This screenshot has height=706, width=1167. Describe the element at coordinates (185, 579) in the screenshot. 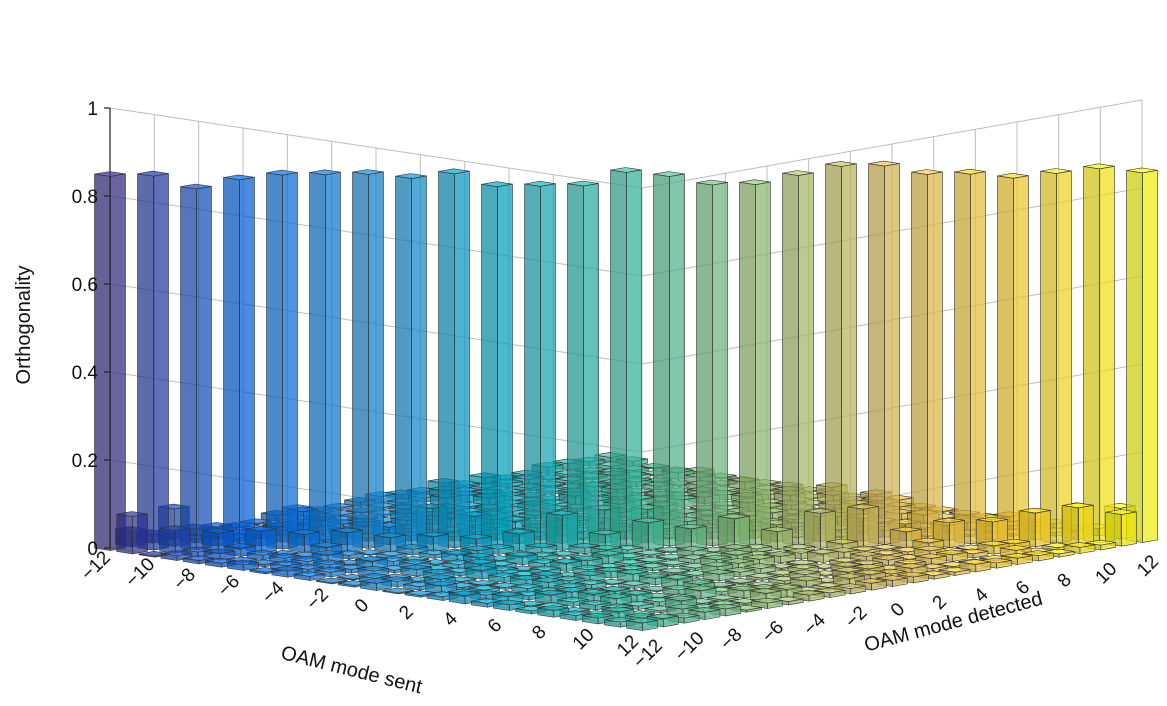

I see `x-tick-label: −8` at that location.